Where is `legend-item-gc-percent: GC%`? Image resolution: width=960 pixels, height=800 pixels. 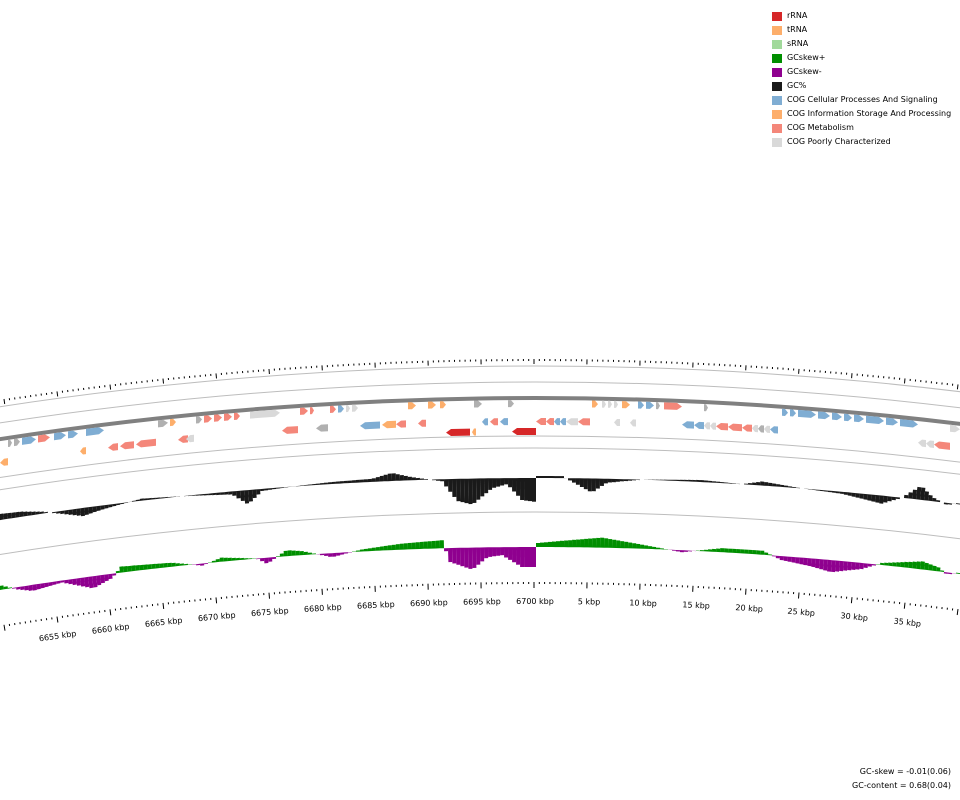
legend-item-gc-percent: GC% is located at coordinates (861, 86).